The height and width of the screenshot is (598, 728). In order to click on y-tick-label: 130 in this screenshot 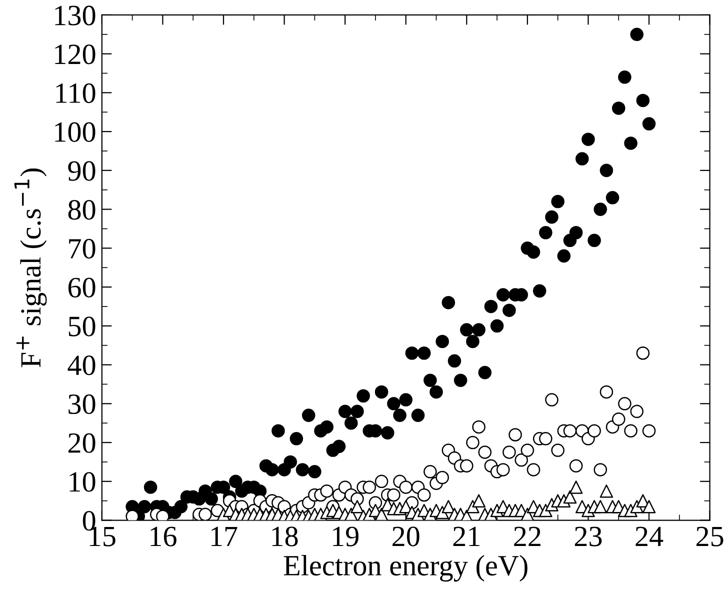, I will do `click(75, 16)`.